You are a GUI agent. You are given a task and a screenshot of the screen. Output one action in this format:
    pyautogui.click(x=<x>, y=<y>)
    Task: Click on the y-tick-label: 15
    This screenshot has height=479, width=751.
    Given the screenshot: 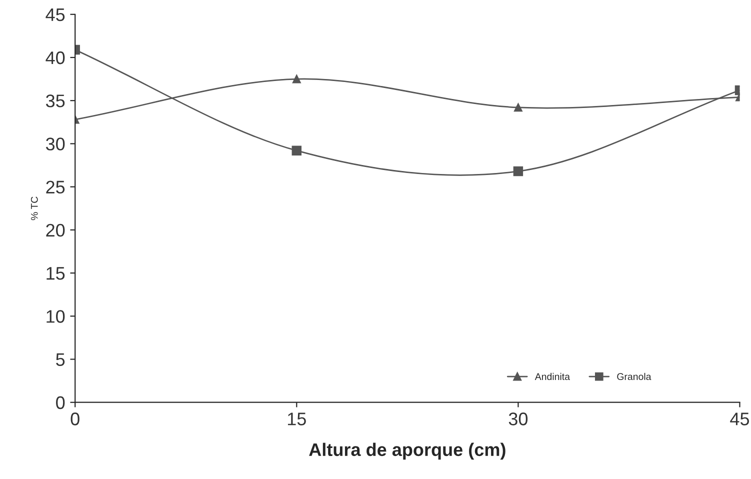 What is the action you would take?
    pyautogui.click(x=55, y=273)
    